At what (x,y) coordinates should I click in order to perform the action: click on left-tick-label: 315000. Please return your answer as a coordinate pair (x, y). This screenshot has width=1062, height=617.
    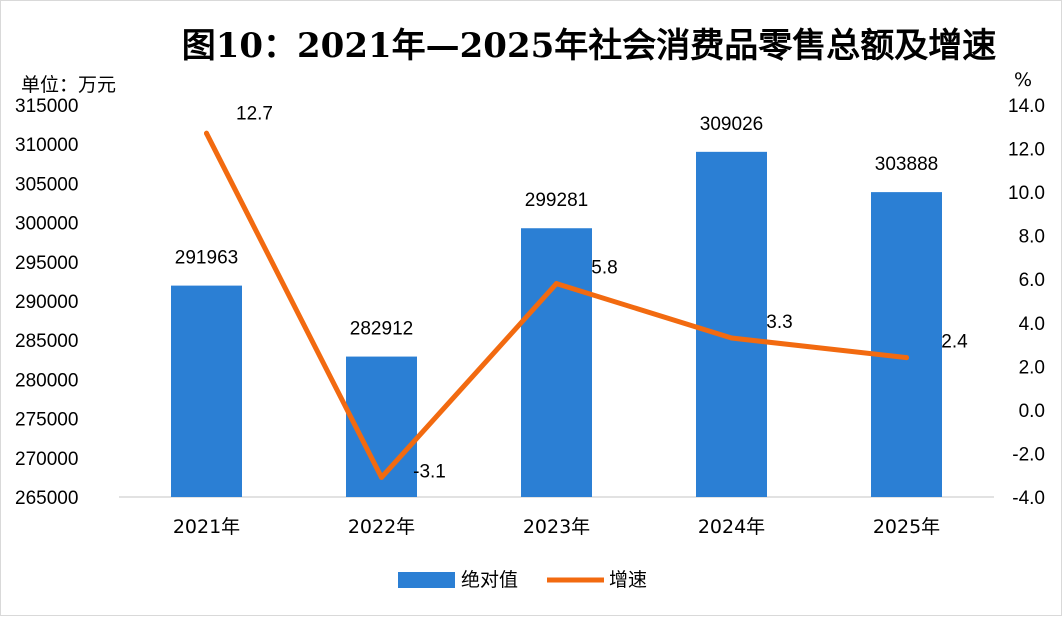
    Looking at the image, I should click on (46, 106).